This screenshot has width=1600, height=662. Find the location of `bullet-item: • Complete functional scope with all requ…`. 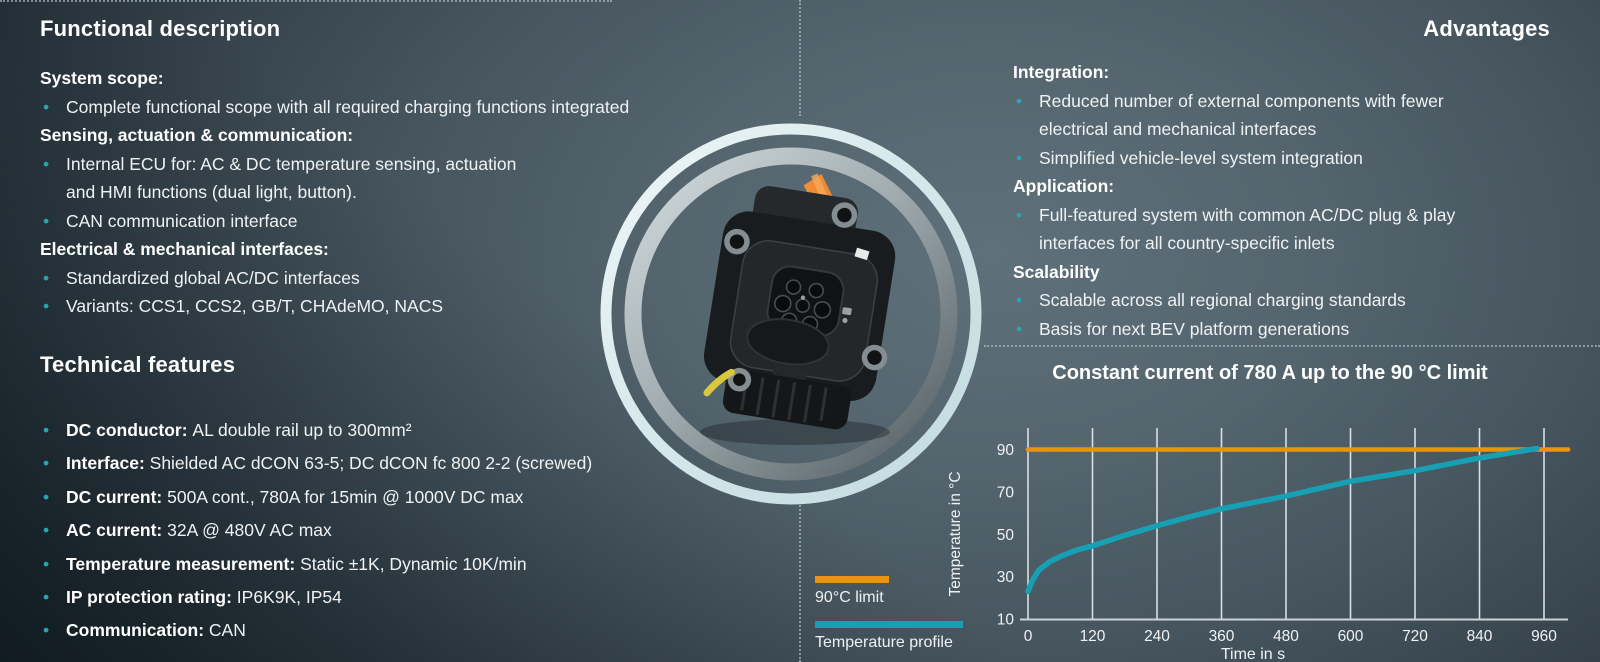

bullet-item: • Complete functional scope with all requ… is located at coordinates (370, 107).